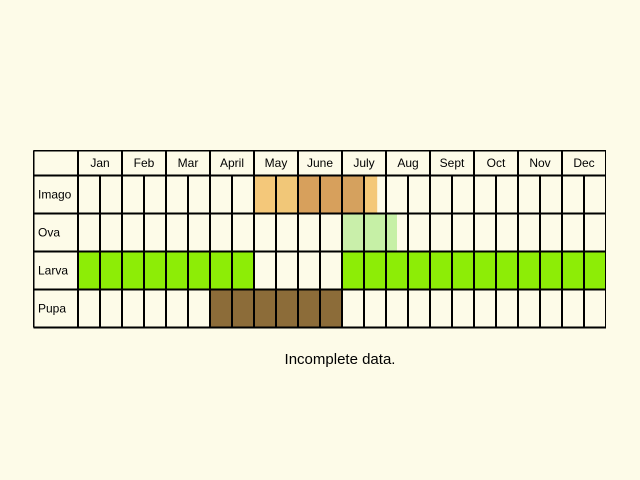 The image size is (640, 480). What do you see at coordinates (55, 252) in the screenshot?
I see `row-labels: Imago Ova Larva Pupa` at bounding box center [55, 252].